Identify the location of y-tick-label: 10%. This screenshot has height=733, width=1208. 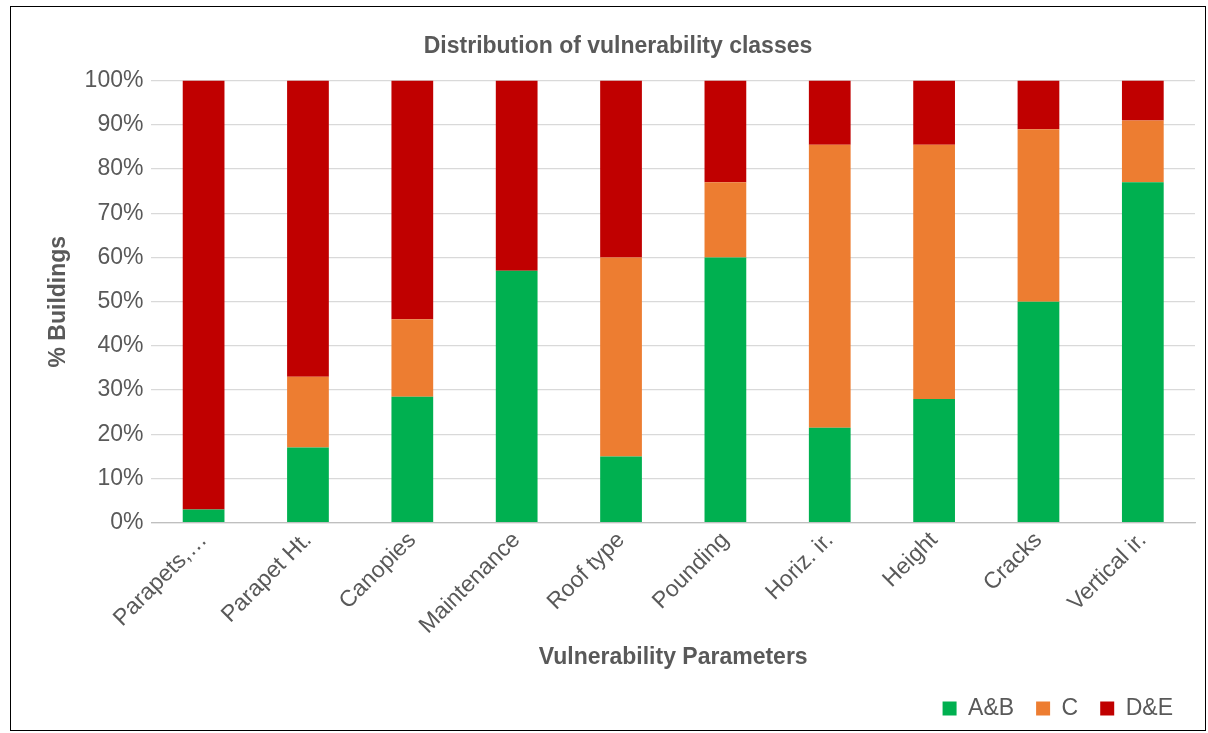
(120, 476).